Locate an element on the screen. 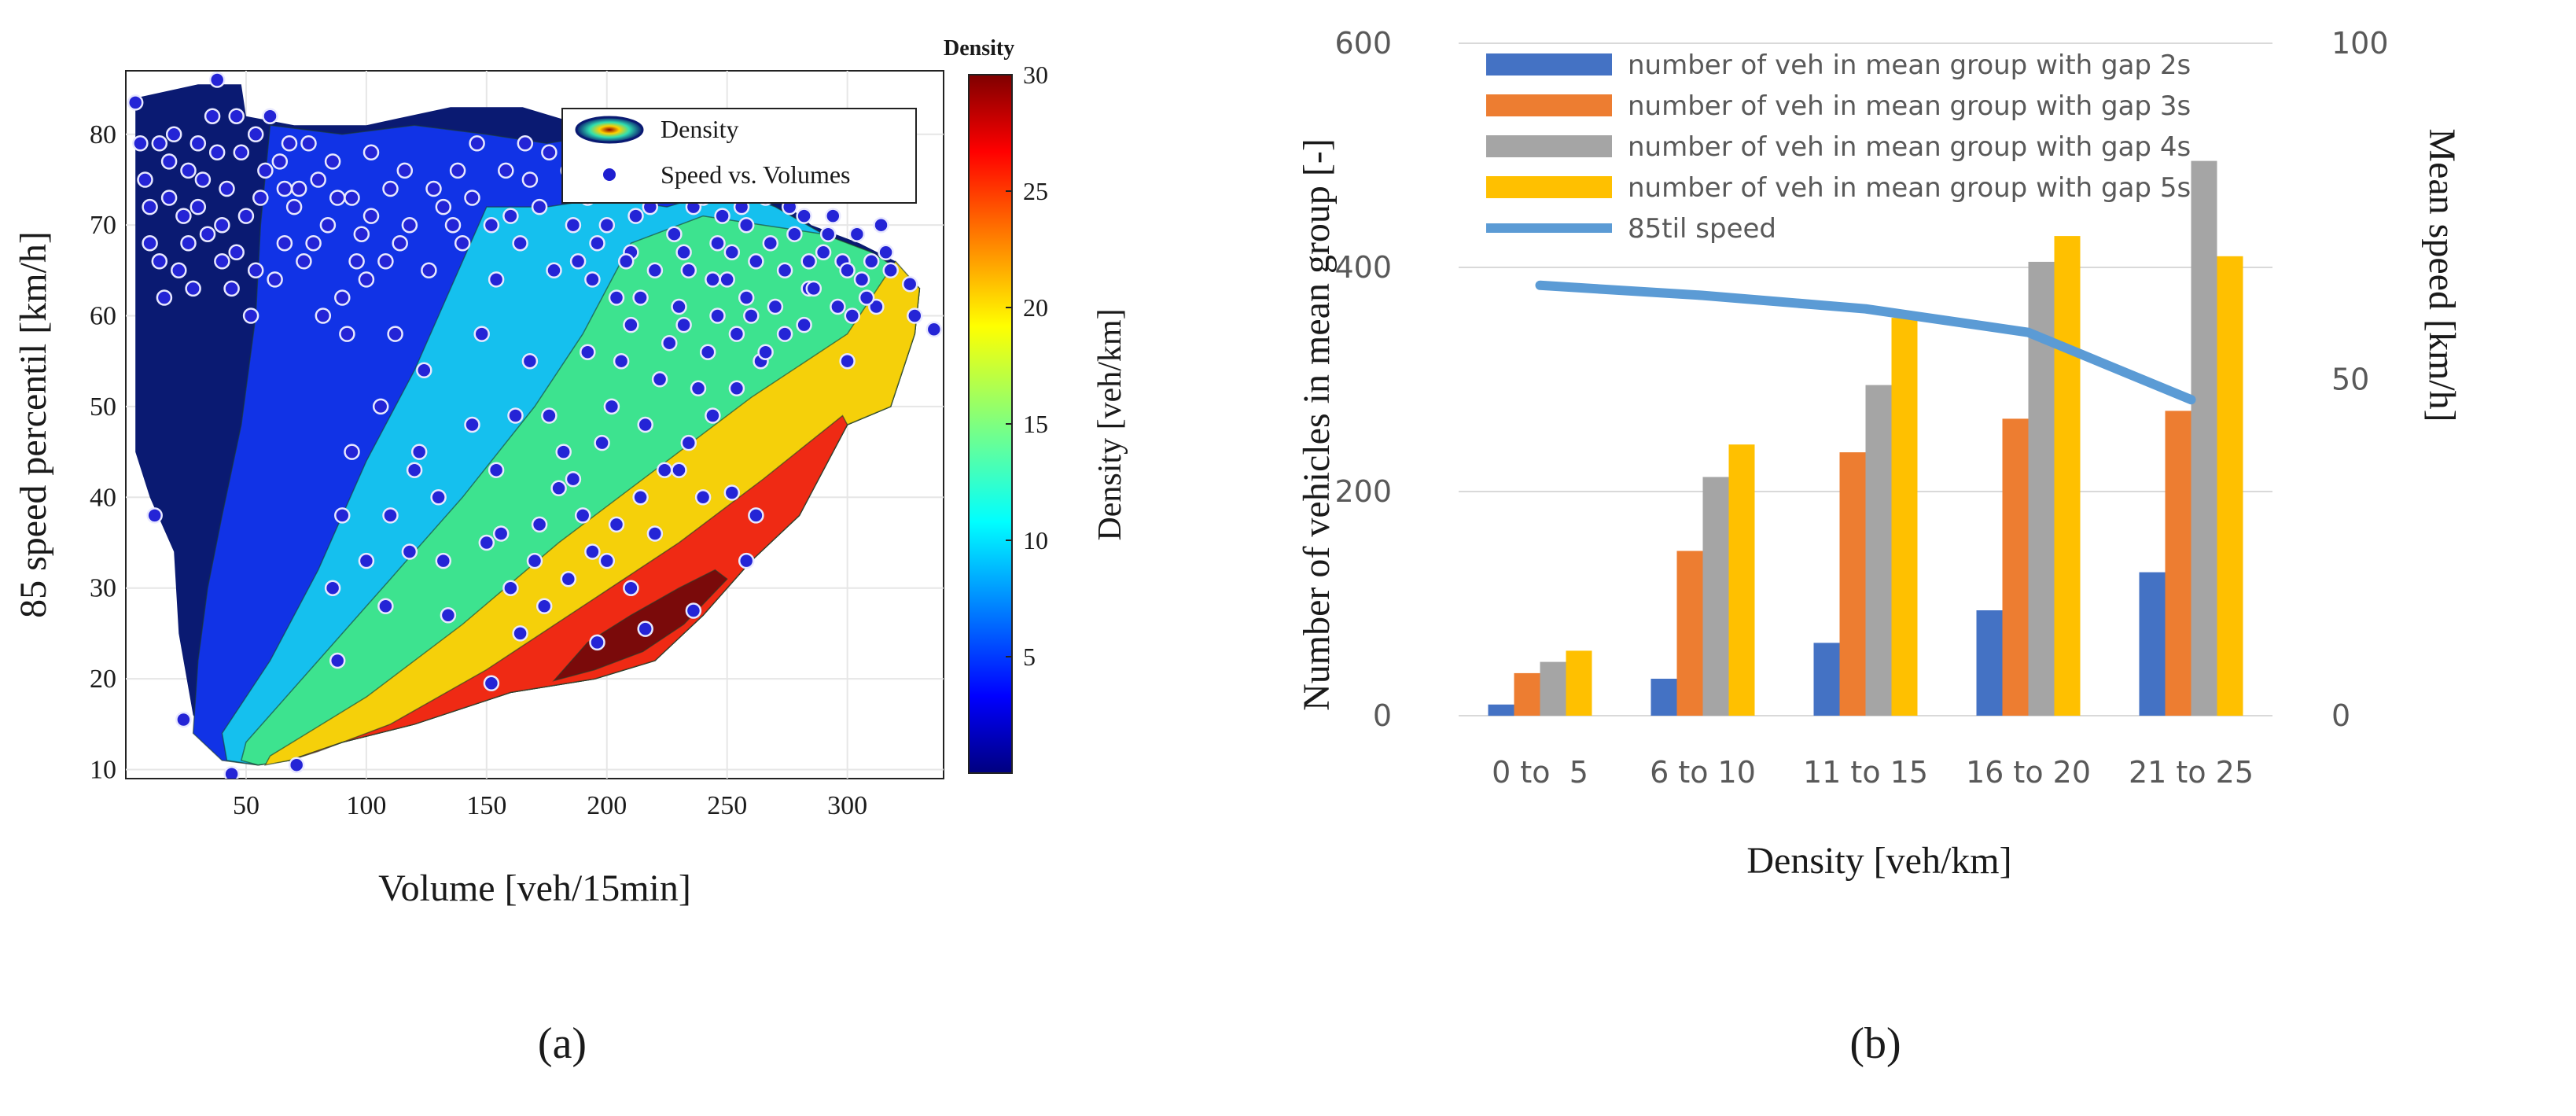  x-tick-label-b: 16 to 20 is located at coordinates (2028, 772).